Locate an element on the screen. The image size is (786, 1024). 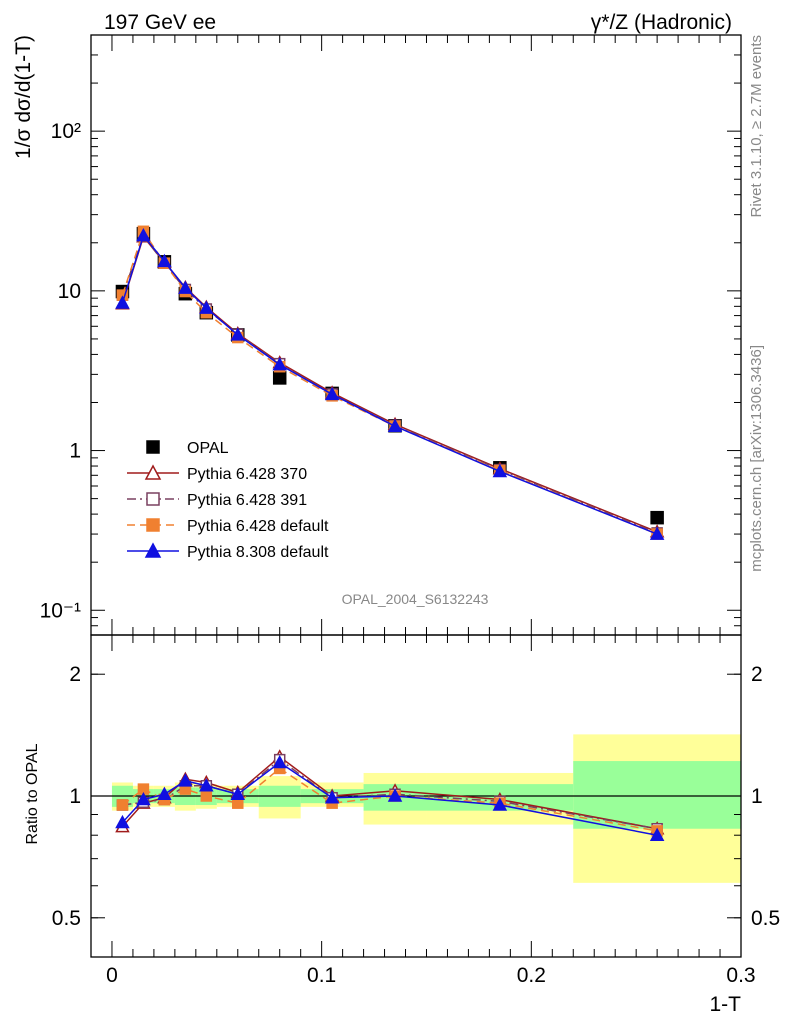
rivet-version-label: Rivet 3.1.10, ≥ 2.7M events is located at coordinates (756, 126).